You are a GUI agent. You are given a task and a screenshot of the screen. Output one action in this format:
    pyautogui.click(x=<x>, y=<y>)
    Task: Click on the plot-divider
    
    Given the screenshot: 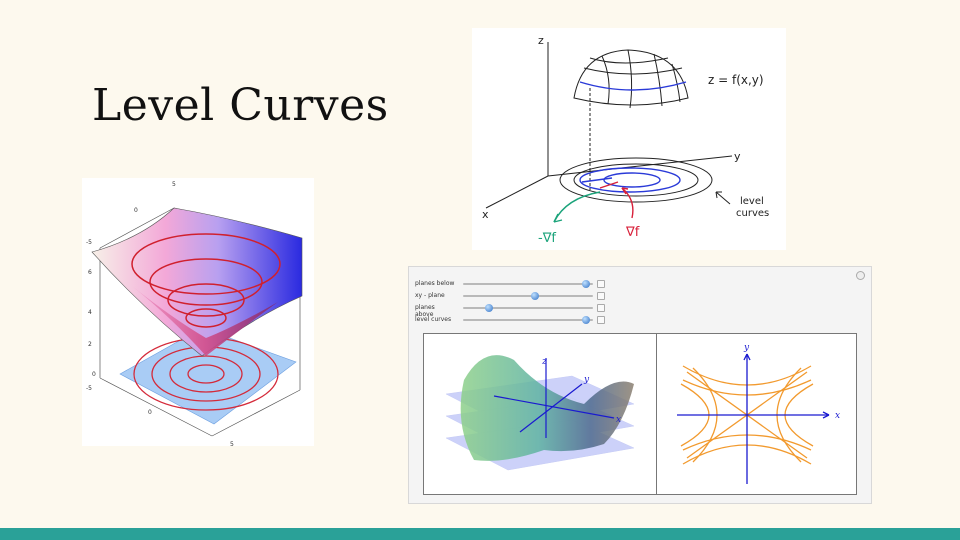 What is the action you would take?
    pyautogui.click(x=656, y=414)
    